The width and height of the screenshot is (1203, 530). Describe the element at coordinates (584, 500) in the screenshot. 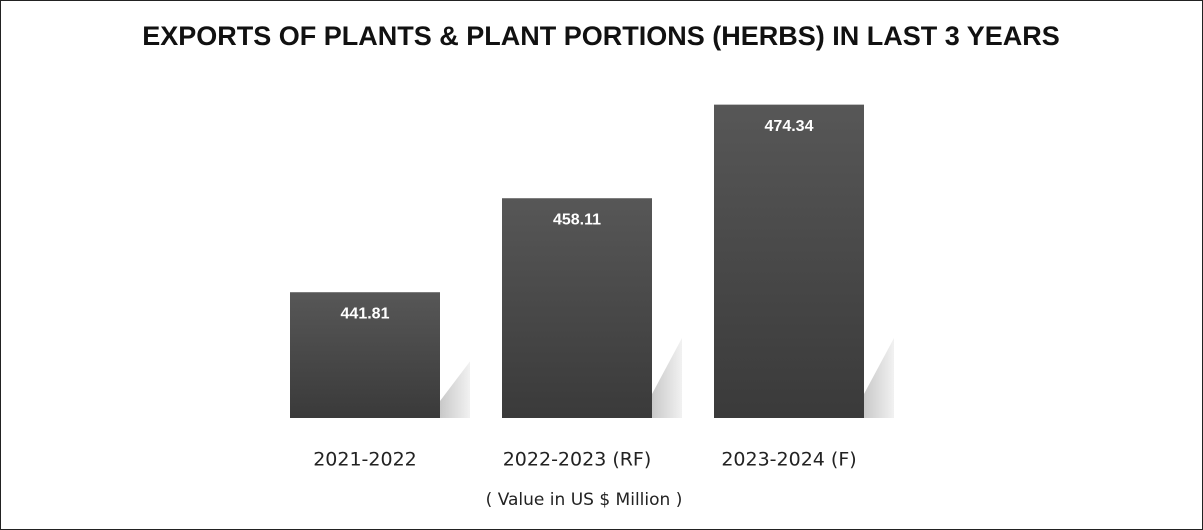

I see `x-axis-label: ( Value in US $ Million )` at that location.